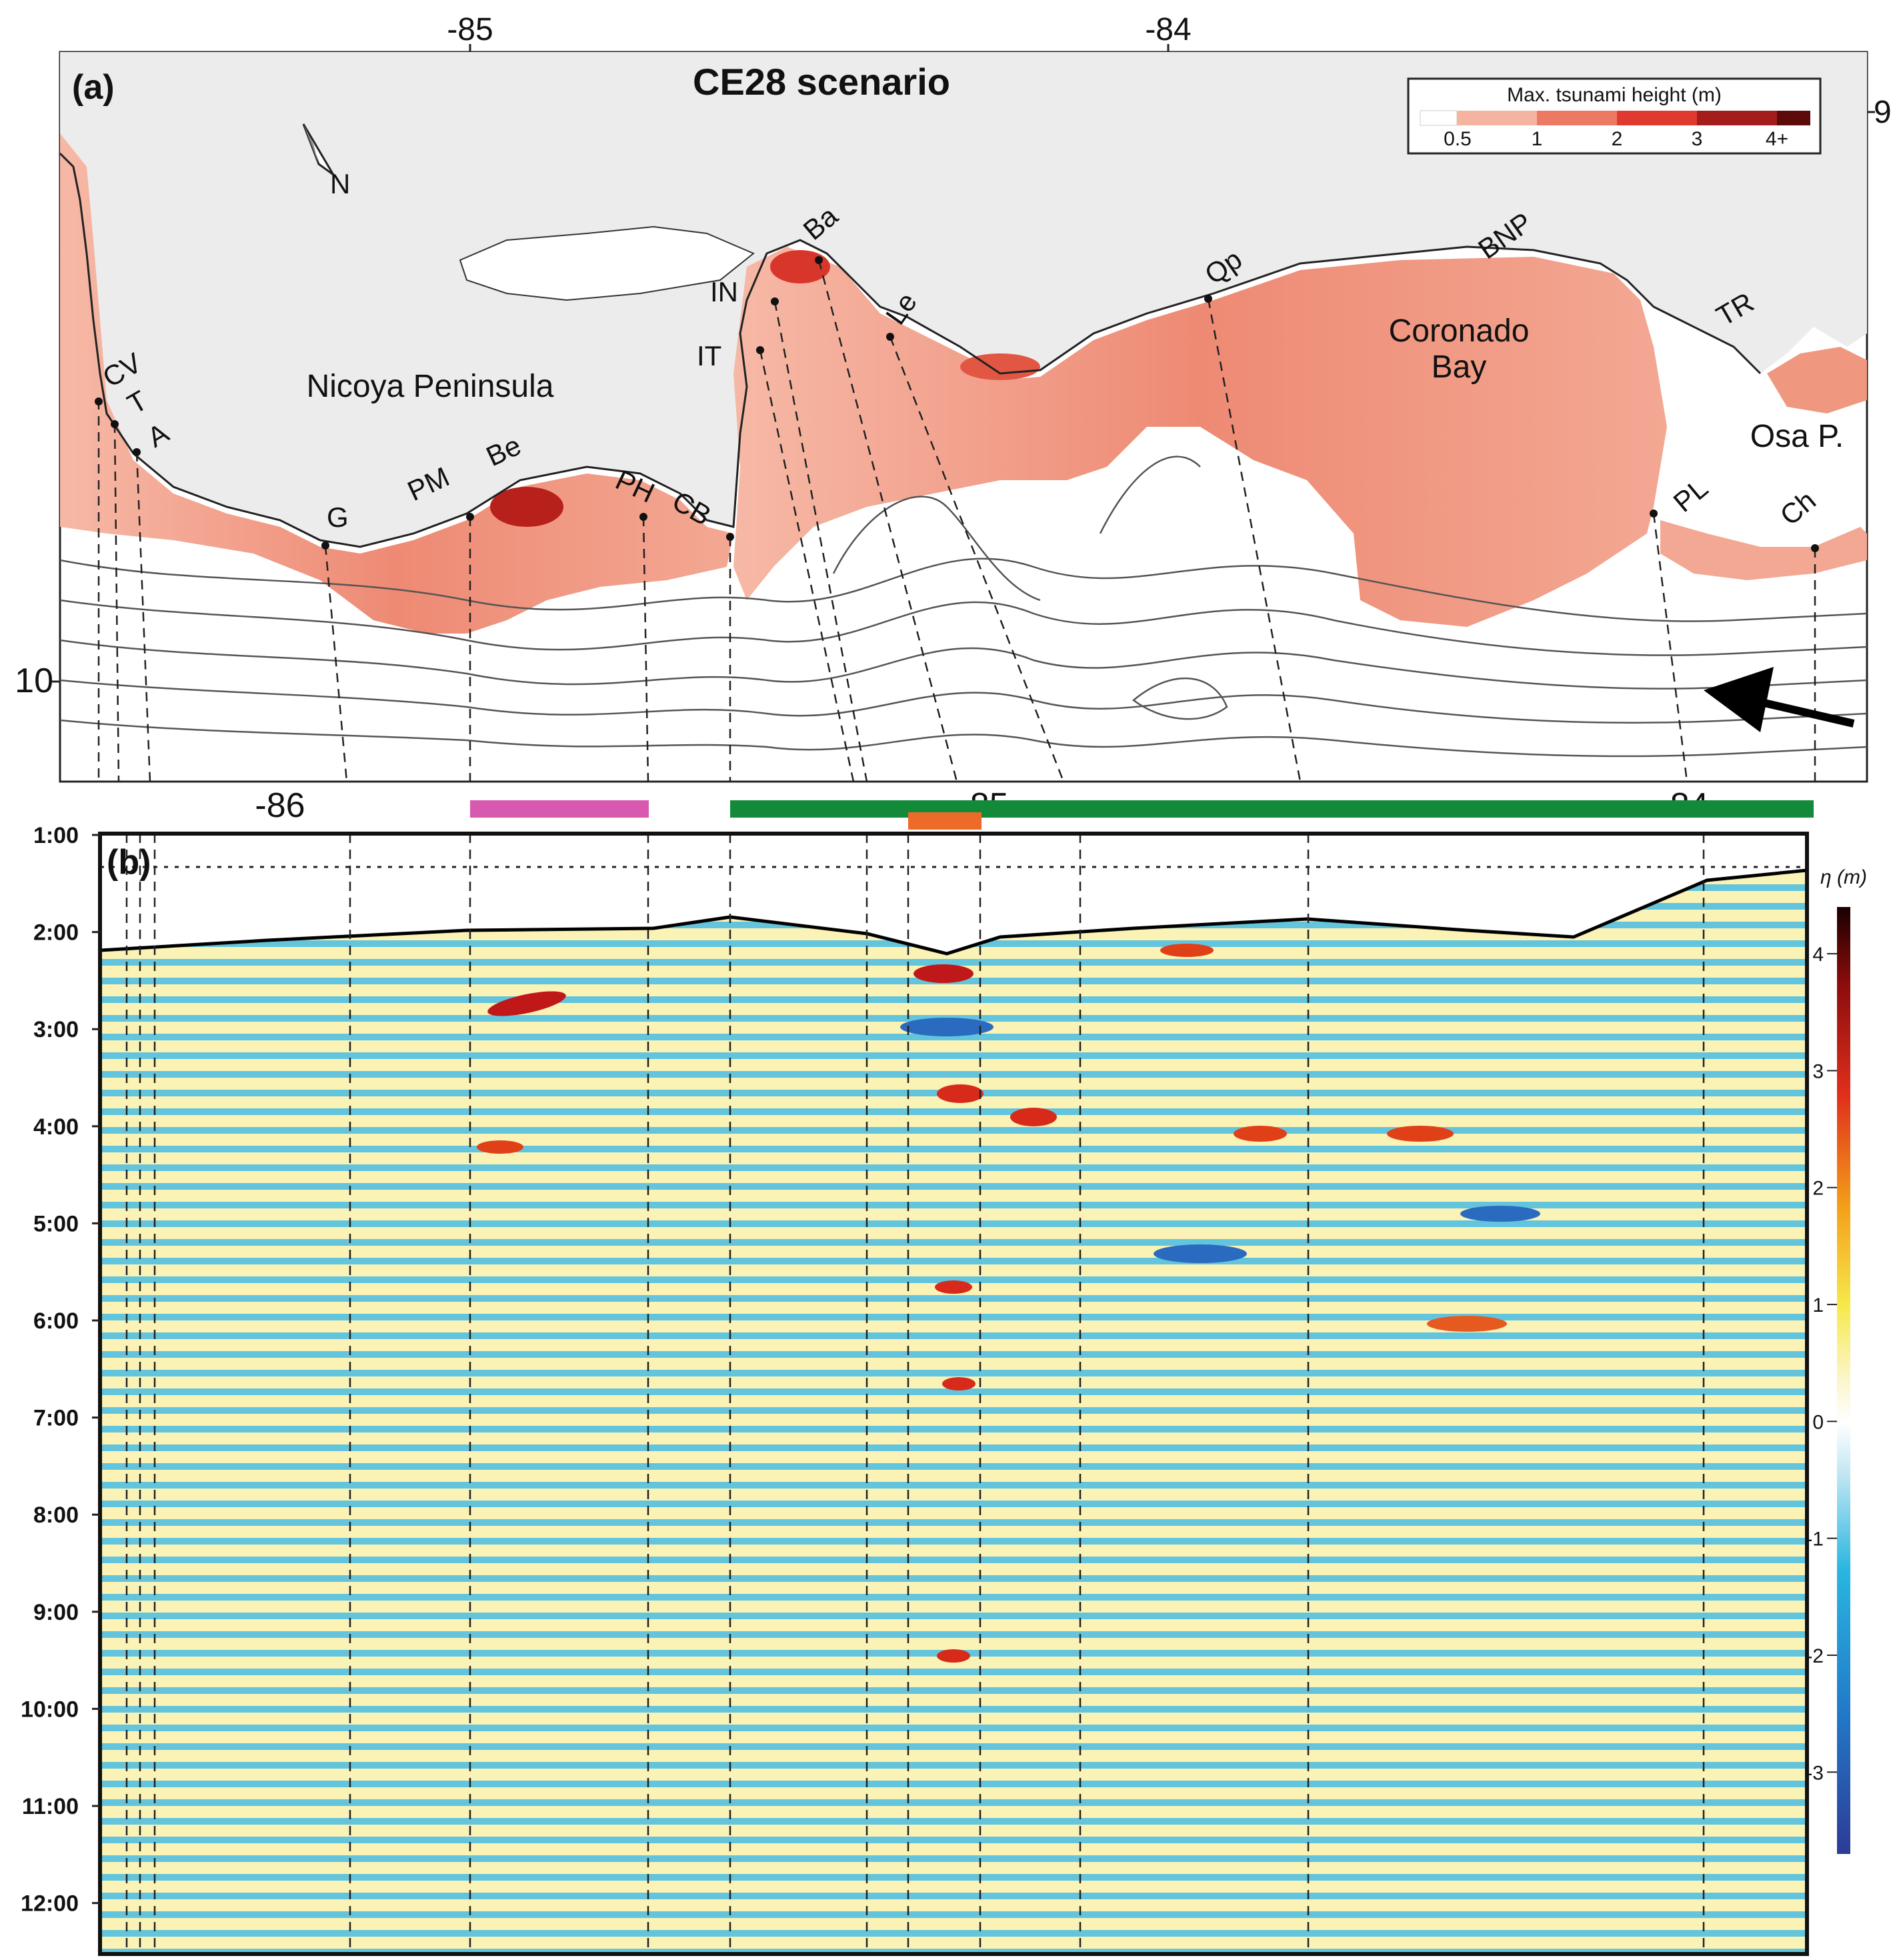  I want to click on legend-tick-3: 2, so click(1617, 139).